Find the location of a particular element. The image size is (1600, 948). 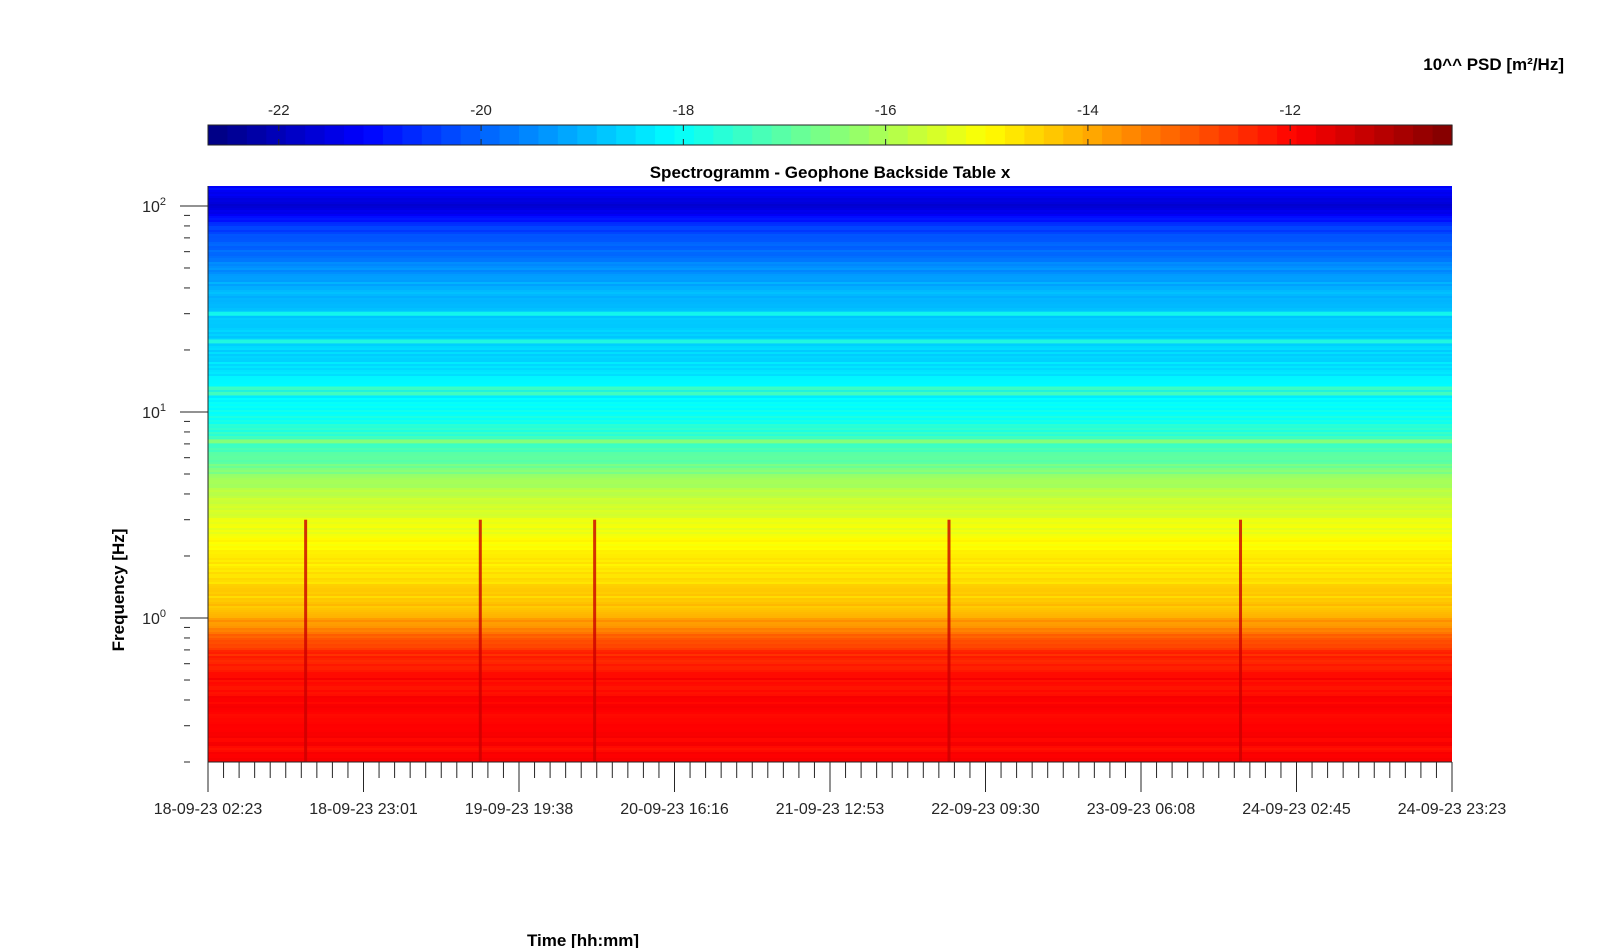

y-tick-label: 10⁰ is located at coordinates (154, 618).